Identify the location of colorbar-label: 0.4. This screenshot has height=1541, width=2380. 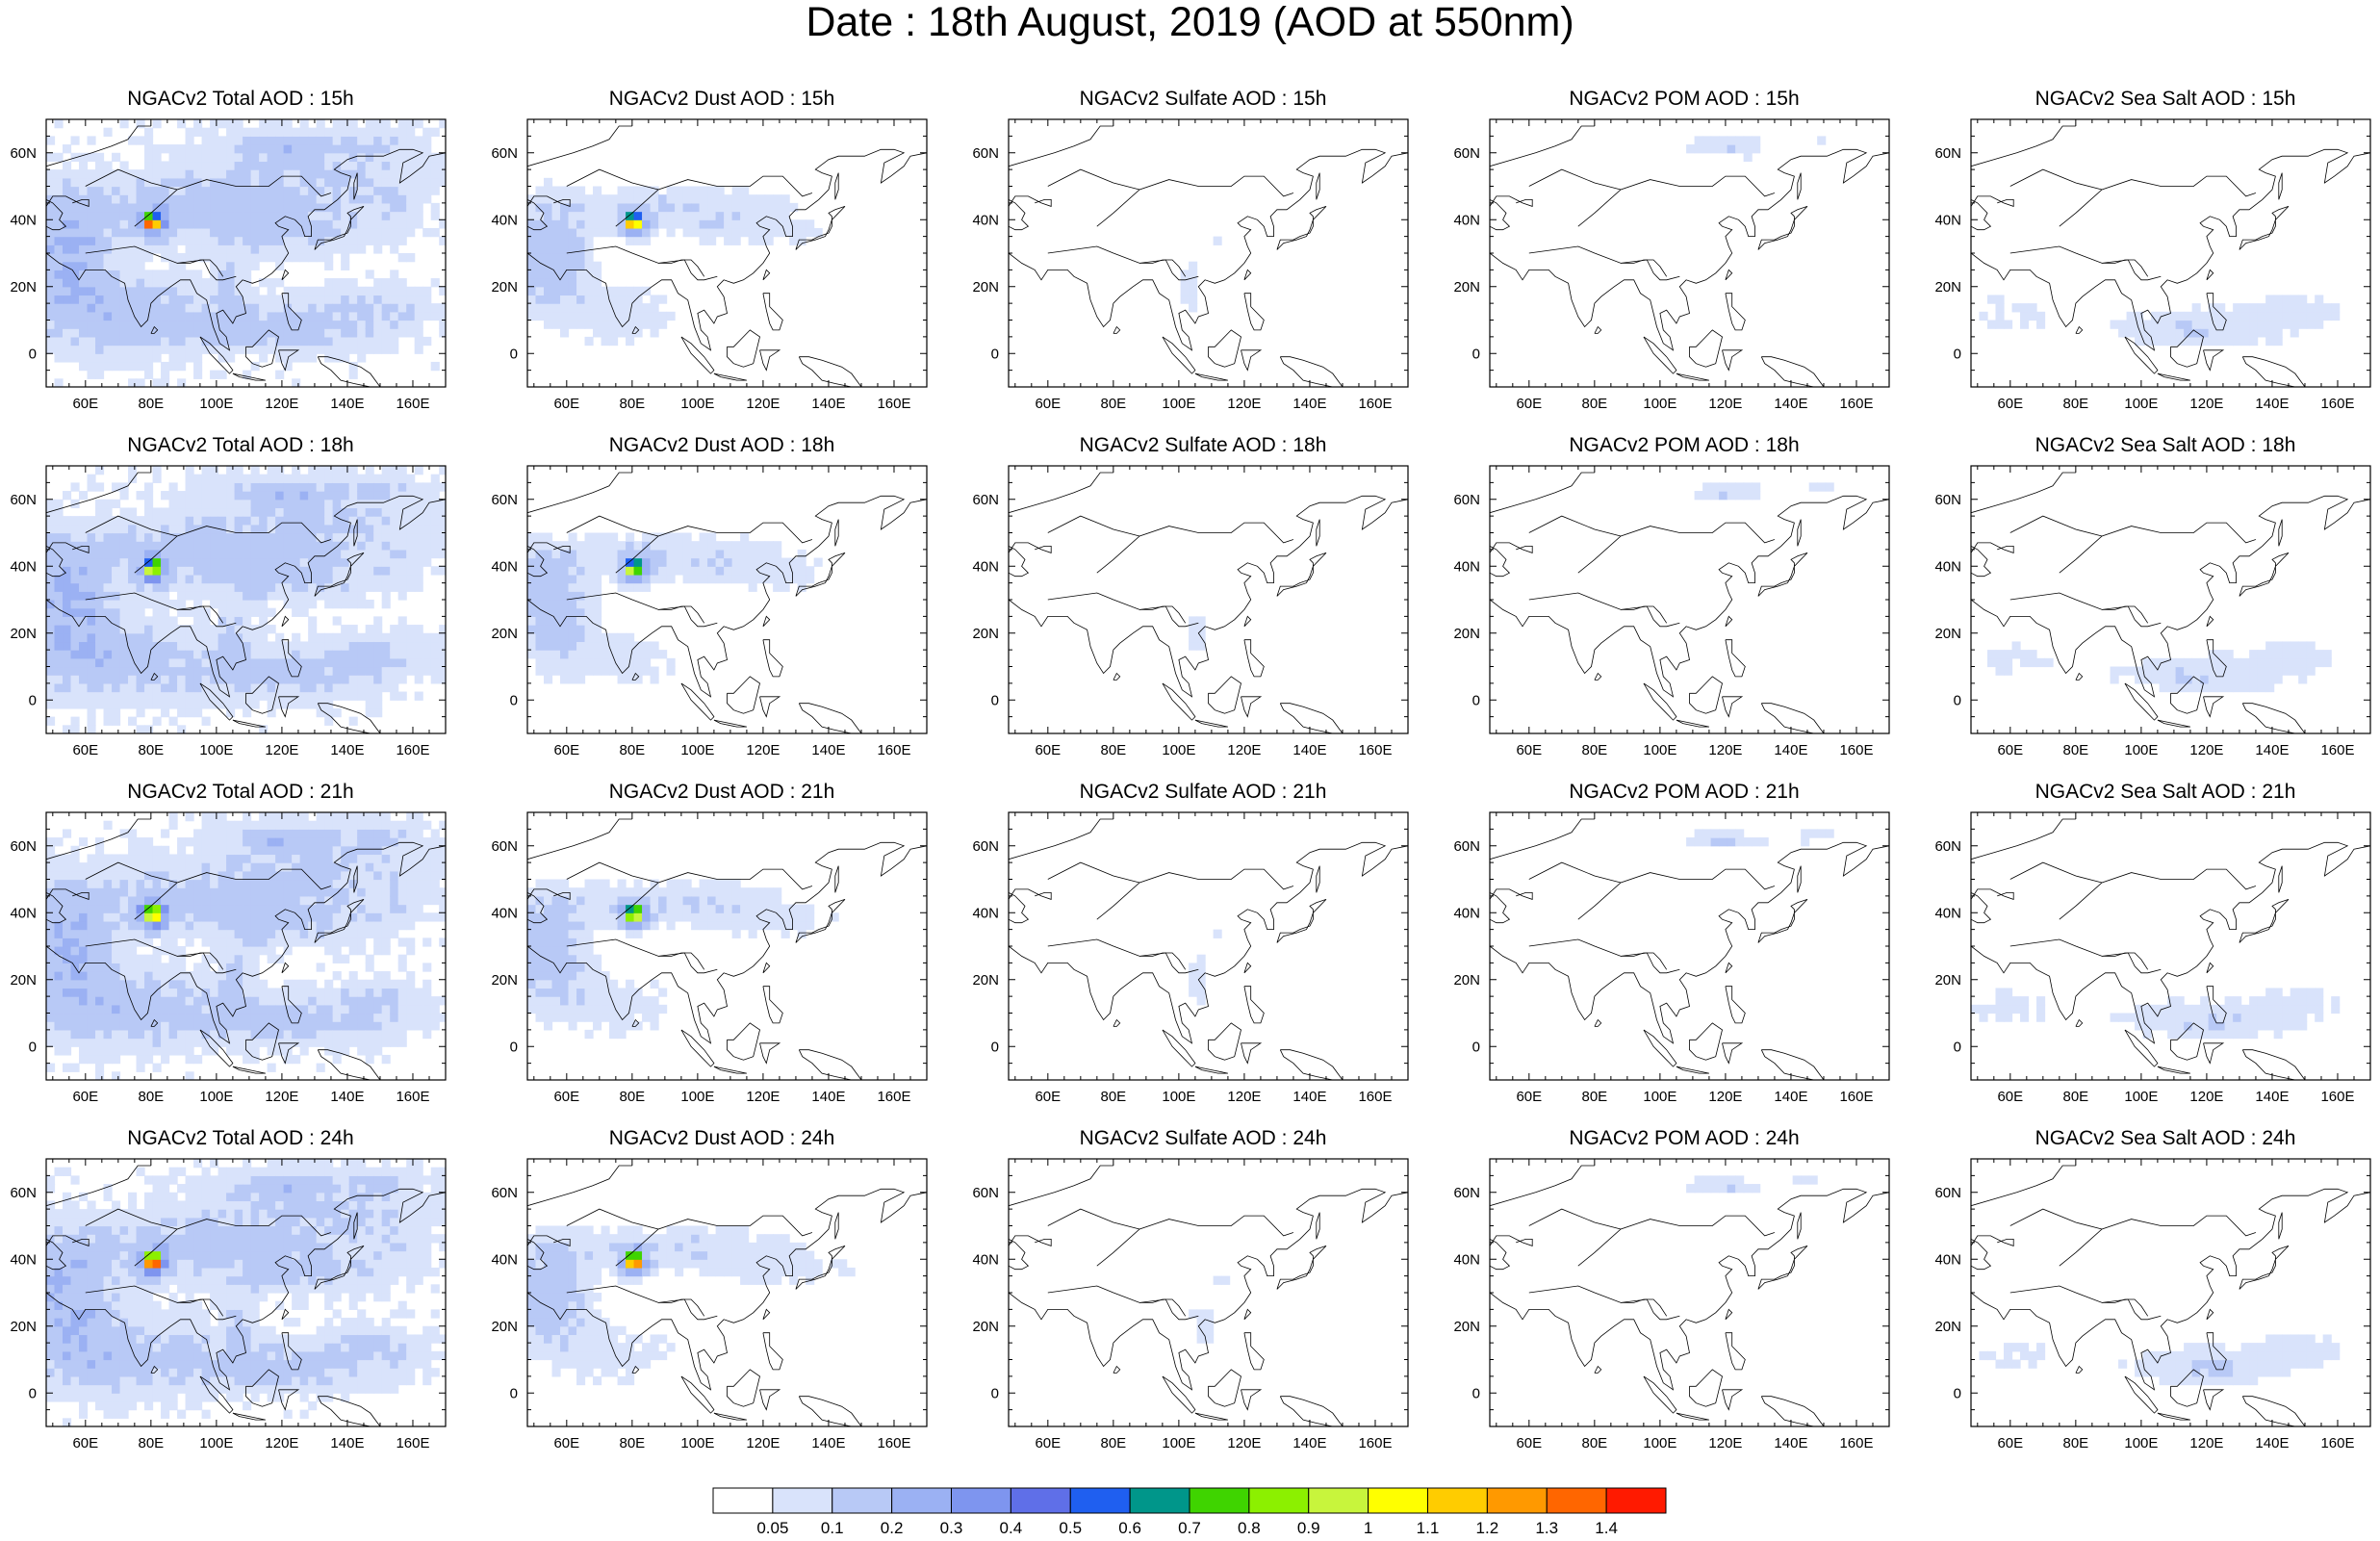
(1012, 1527).